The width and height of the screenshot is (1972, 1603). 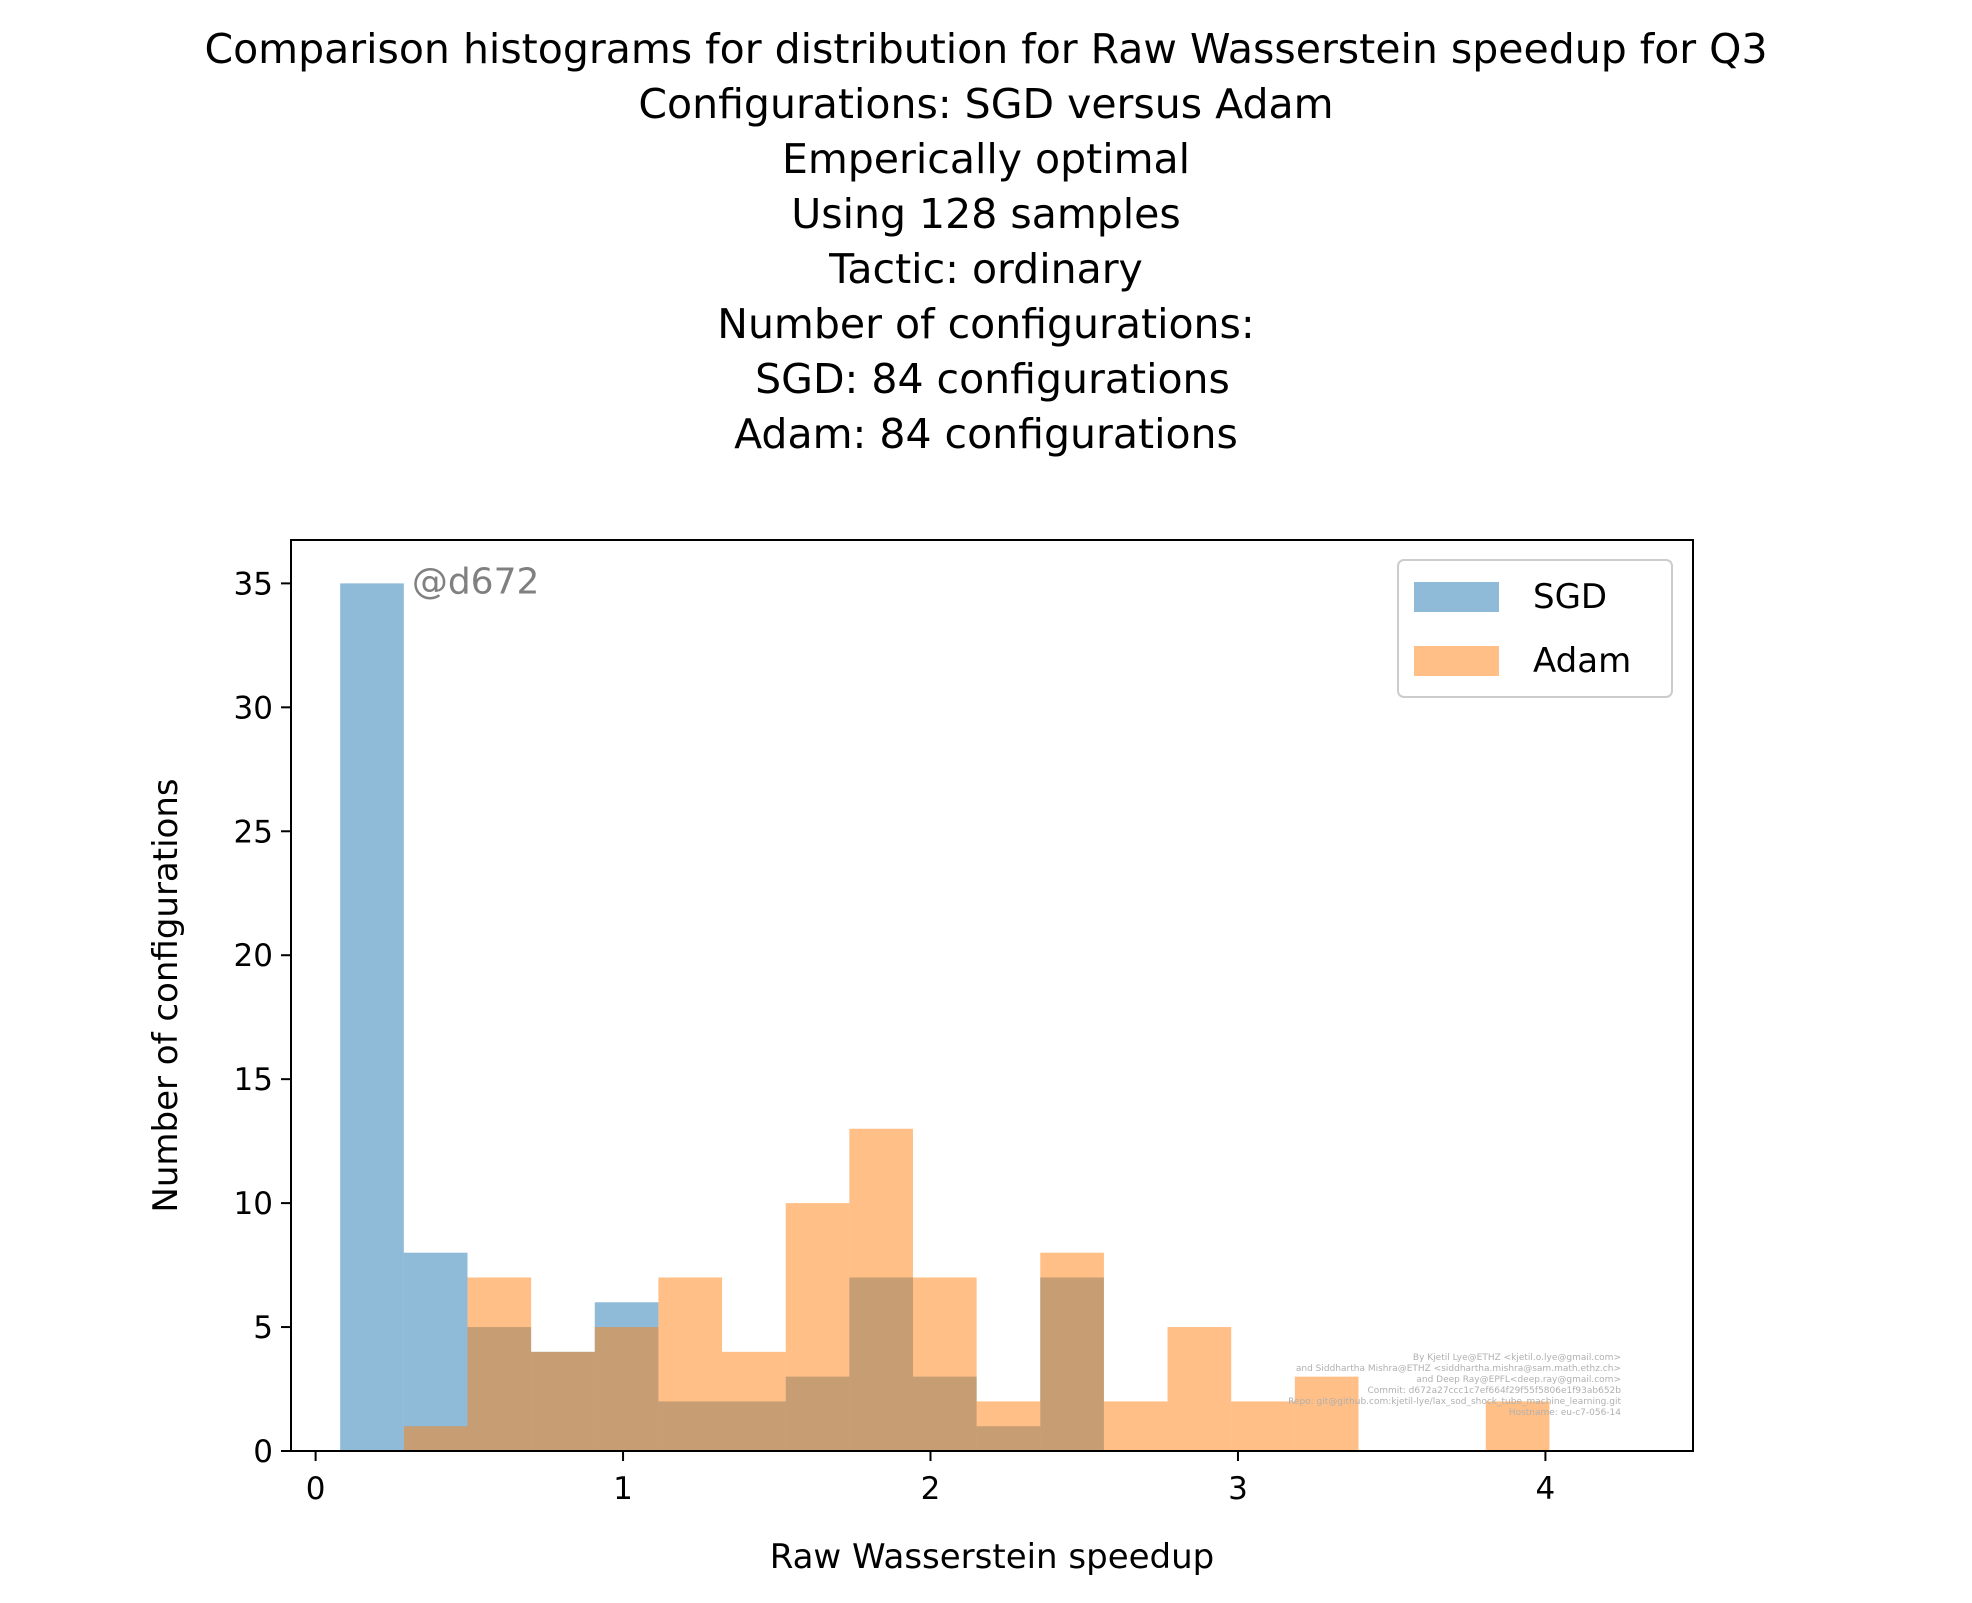 What do you see at coordinates (476, 581) in the screenshot?
I see `commit-annotation: @d672` at bounding box center [476, 581].